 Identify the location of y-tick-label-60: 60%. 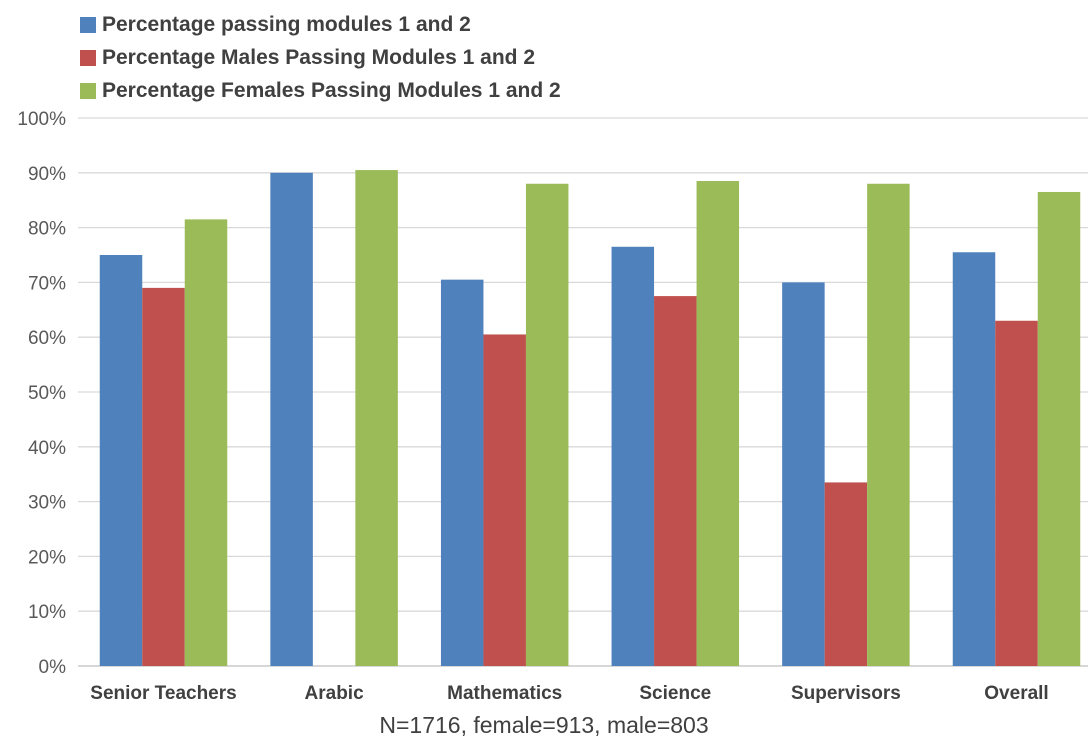
(47, 338).